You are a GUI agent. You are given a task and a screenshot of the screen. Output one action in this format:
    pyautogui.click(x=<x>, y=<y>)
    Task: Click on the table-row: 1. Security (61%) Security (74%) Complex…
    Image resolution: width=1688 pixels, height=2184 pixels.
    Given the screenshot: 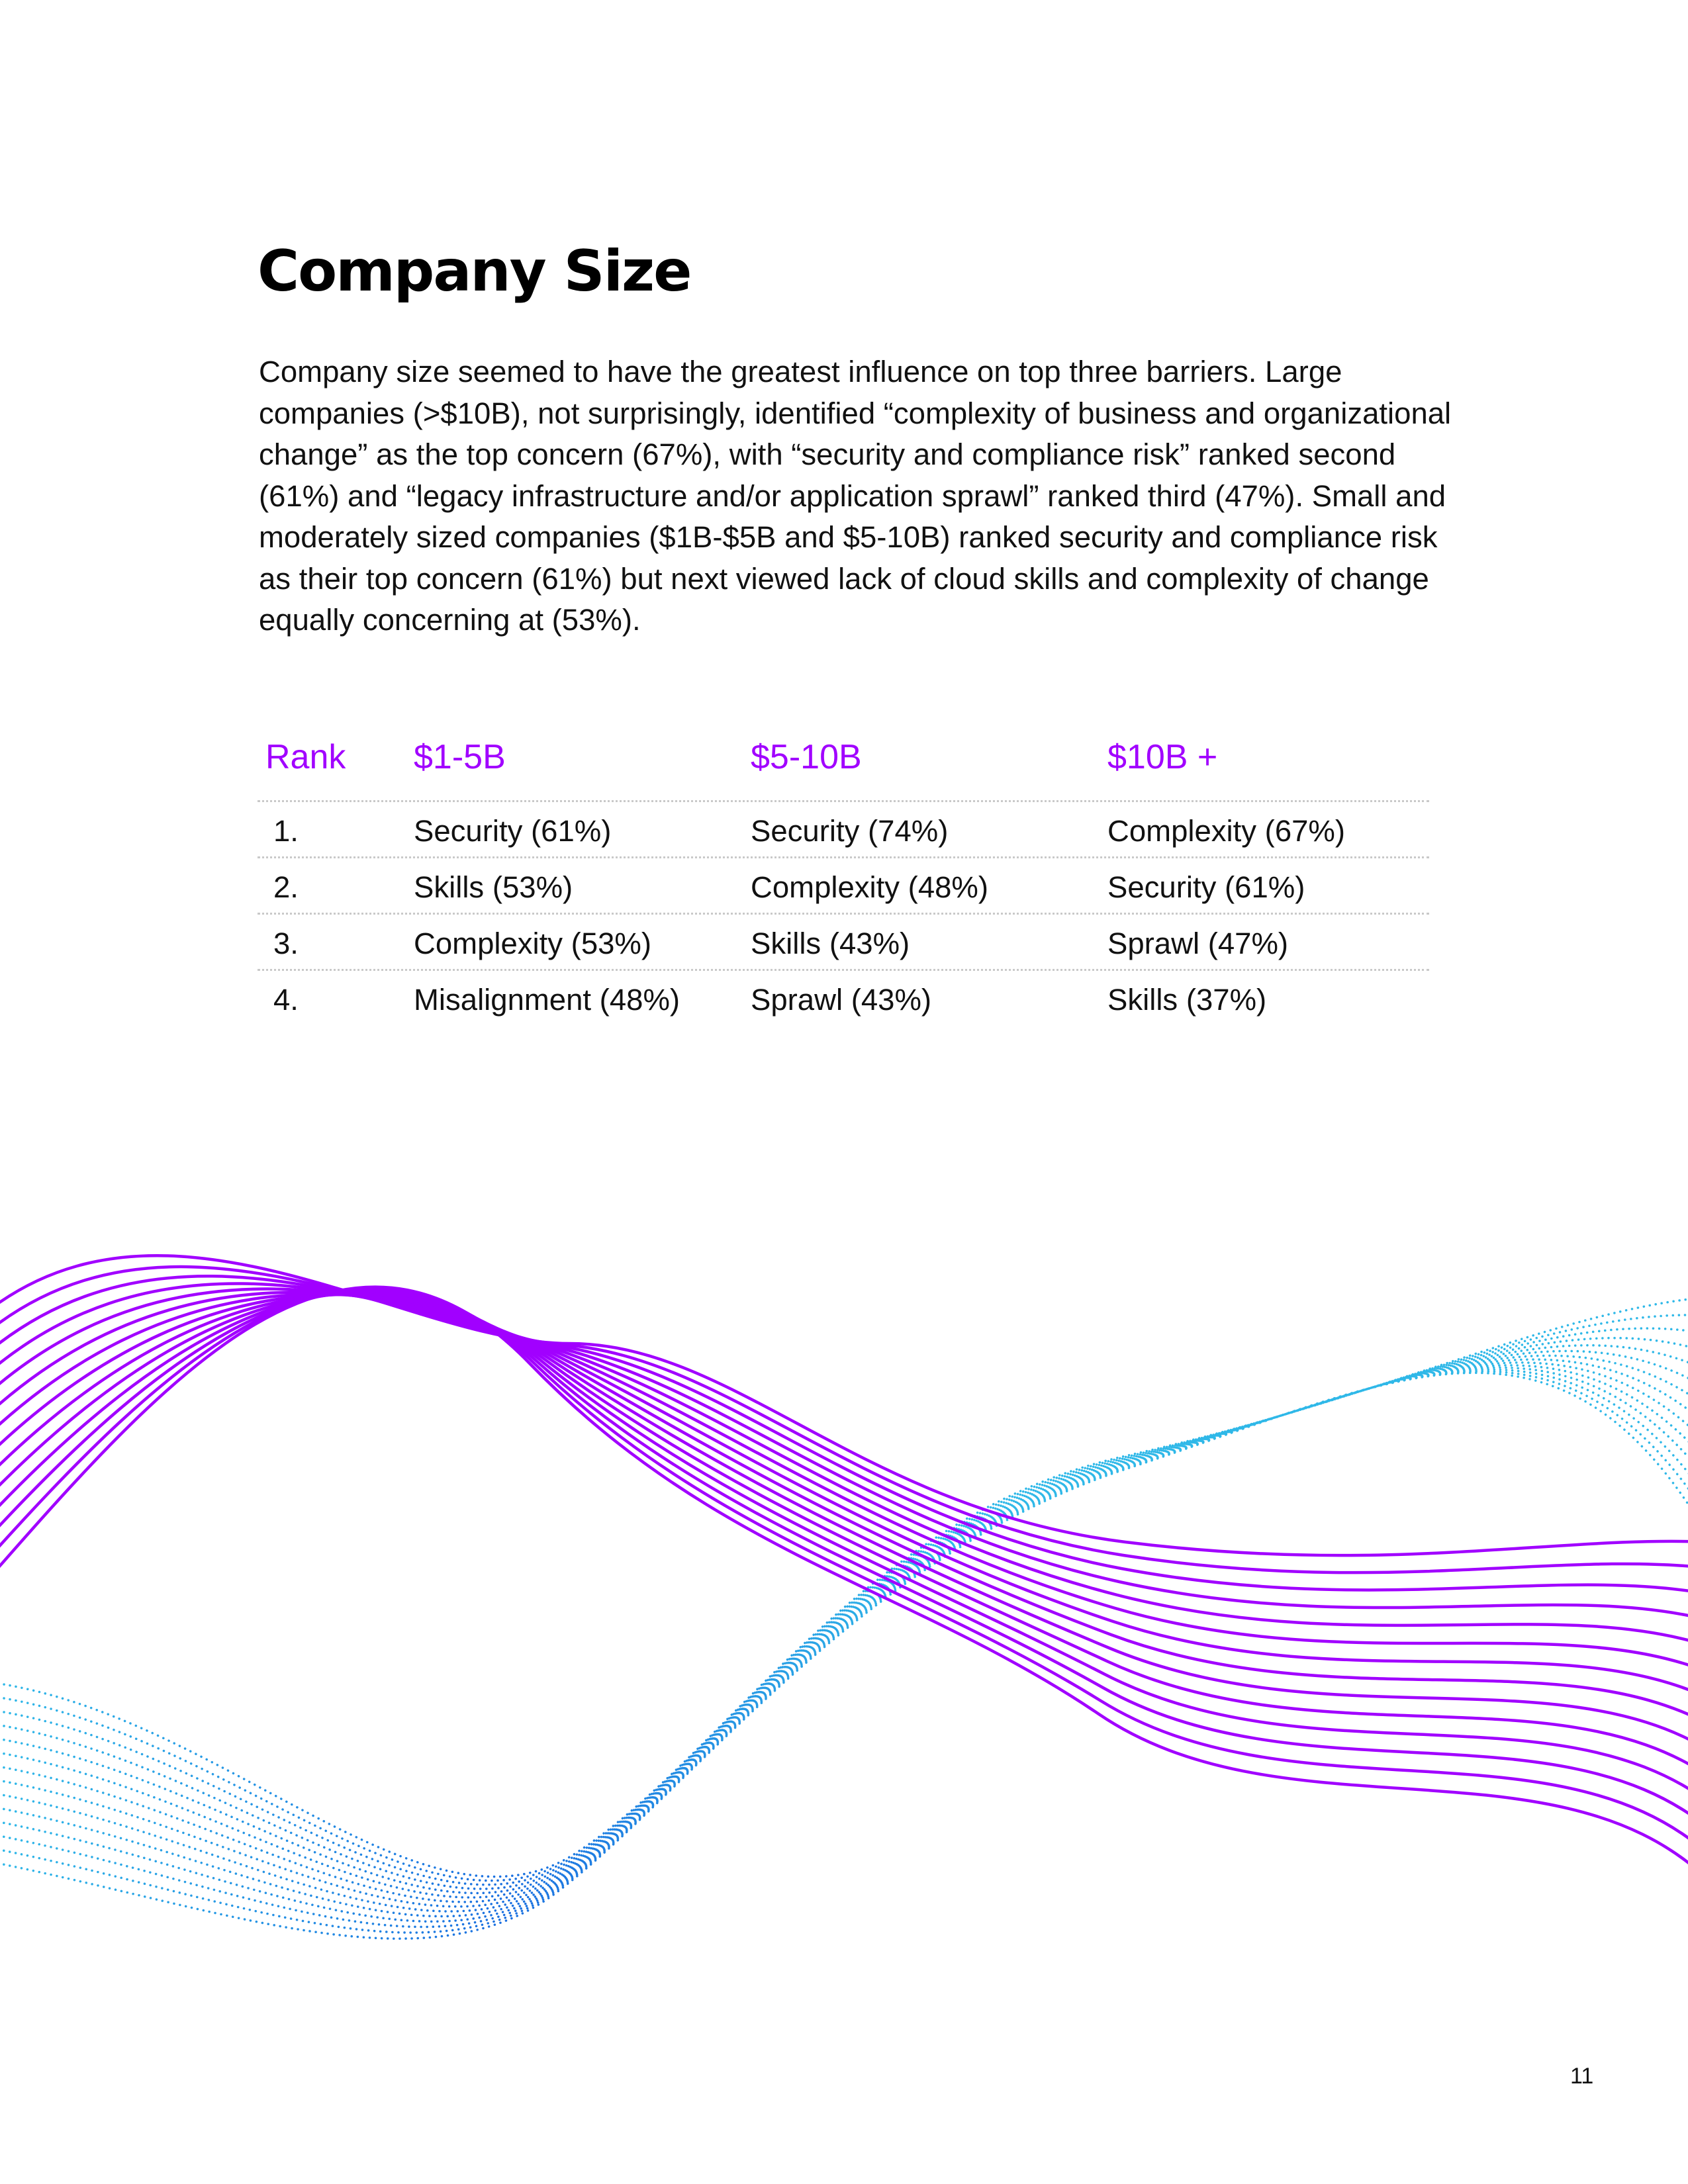 What is the action you would take?
    pyautogui.click(x=843, y=830)
    